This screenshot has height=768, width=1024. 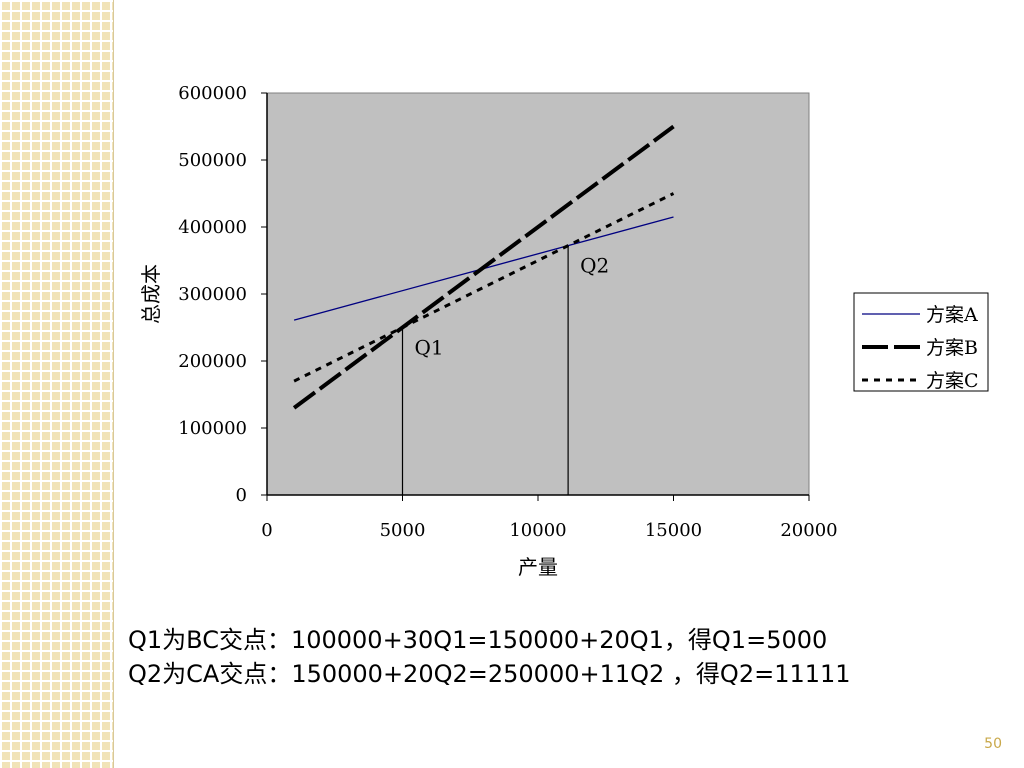 What do you see at coordinates (952, 348) in the screenshot?
I see `legend-label-2: 方案B` at bounding box center [952, 348].